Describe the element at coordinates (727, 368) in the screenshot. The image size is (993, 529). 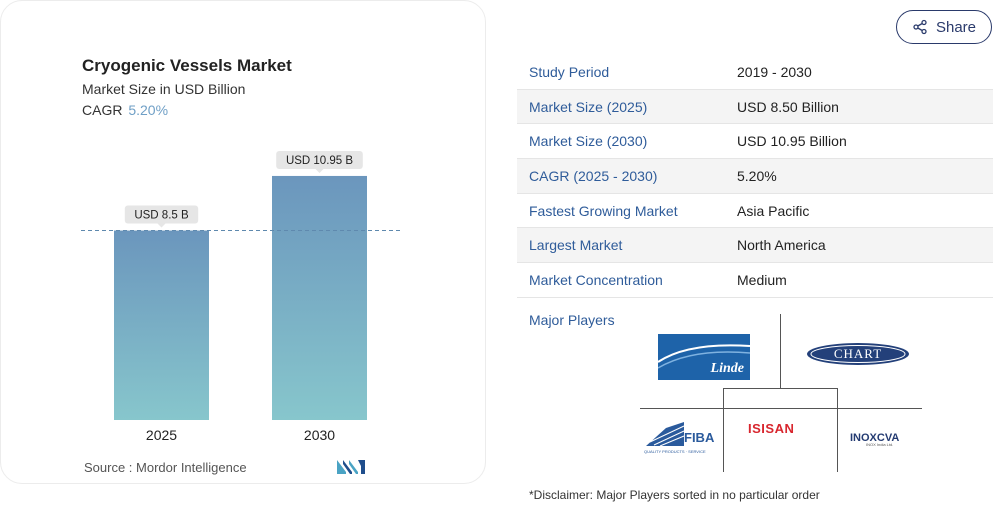
I see `linde-logo-text: Linde` at that location.